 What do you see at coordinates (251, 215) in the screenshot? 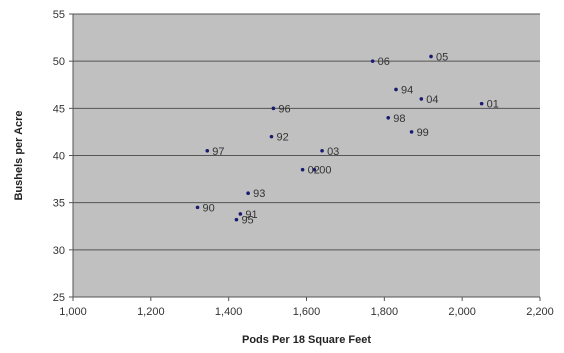
I see `data-point-label: 91` at bounding box center [251, 215].